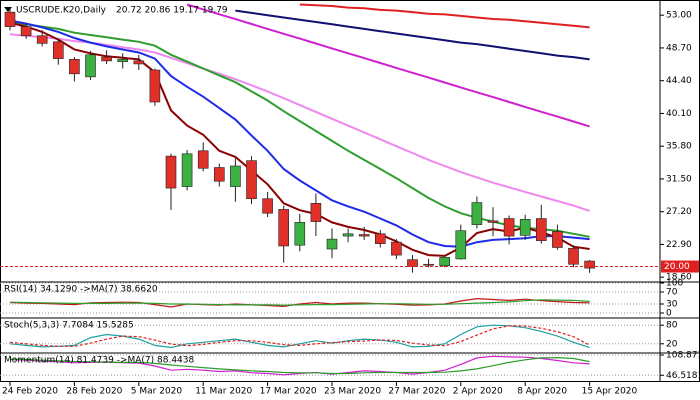 The height and width of the screenshot is (400, 700). What do you see at coordinates (61, 11) in the screenshot?
I see `chart-title: USCRUDE.K20,Daily` at bounding box center [61, 11].